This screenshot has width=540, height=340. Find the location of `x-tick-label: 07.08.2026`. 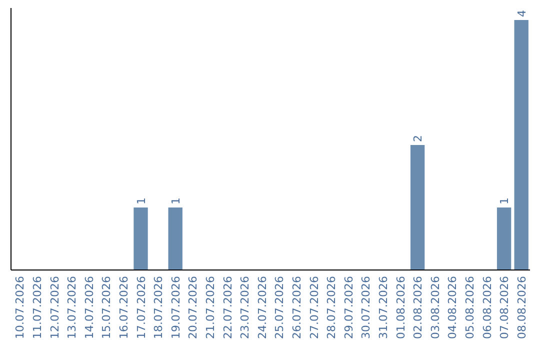

x-tick-label: 07.08.2026 is located at coordinates (505, 307).